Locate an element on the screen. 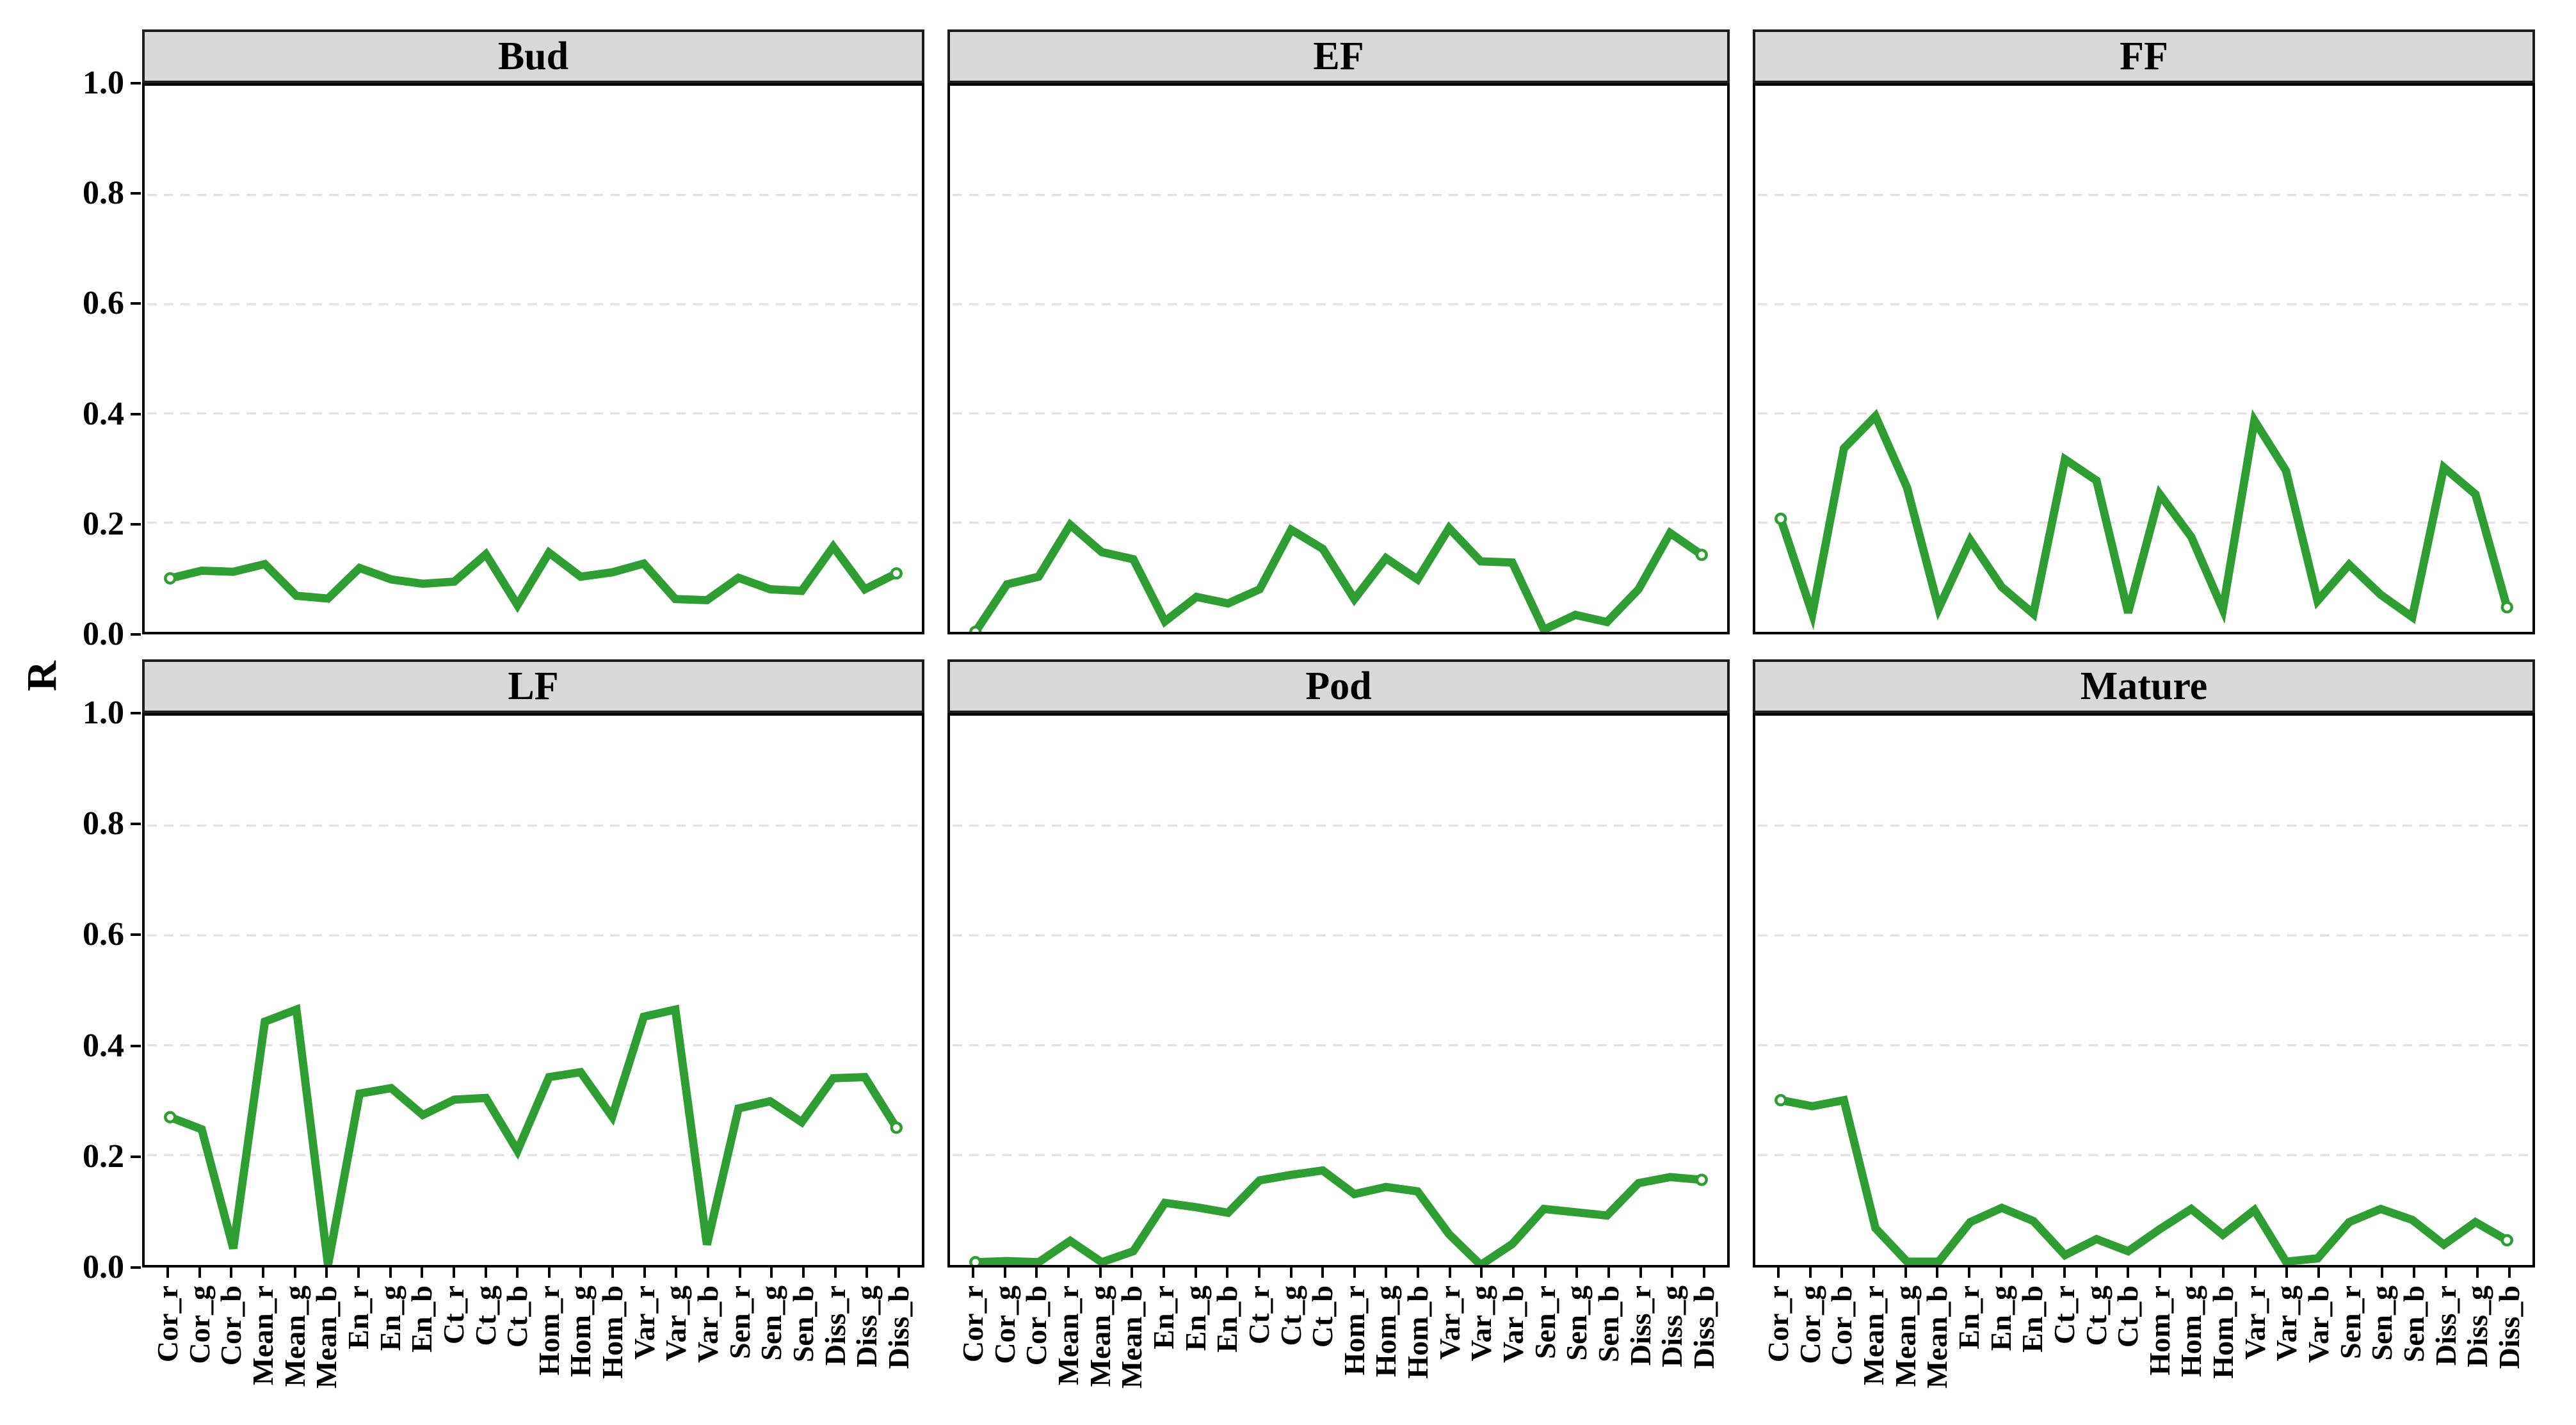 The width and height of the screenshot is (2576, 1425). facet-panel-bud: Bud is located at coordinates (533, 331).